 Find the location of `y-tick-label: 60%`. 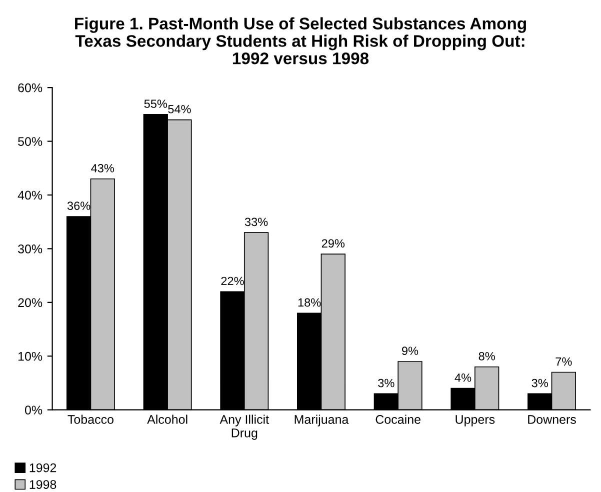

y-tick-label: 60% is located at coordinates (30, 87).